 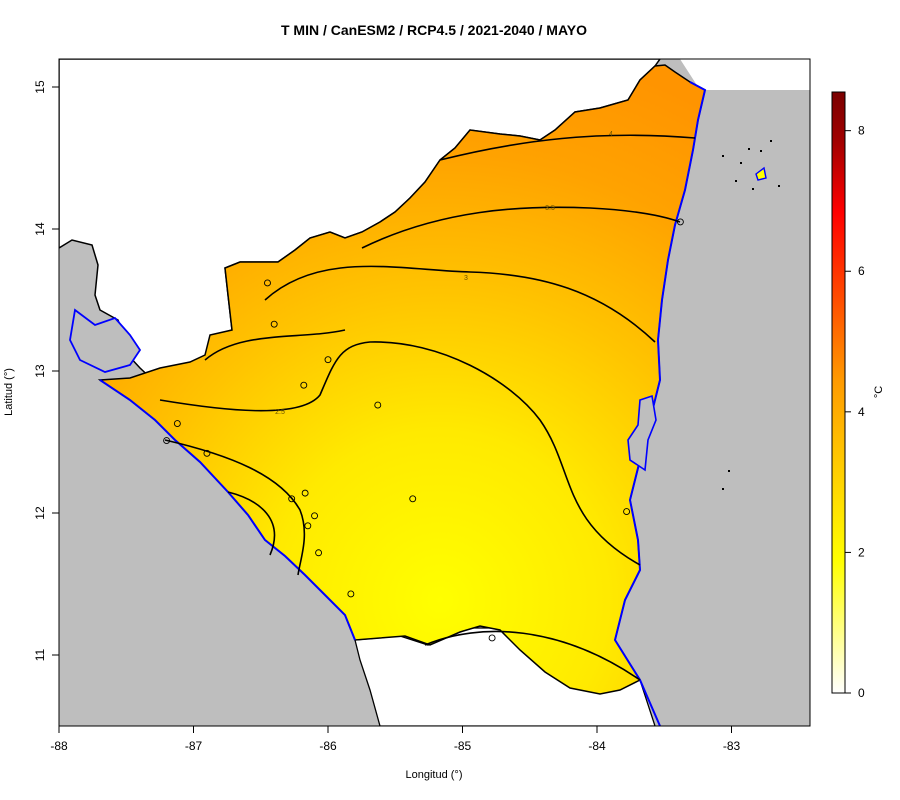 What do you see at coordinates (466, 278) in the screenshot?
I see `contour-label-3: 3` at bounding box center [466, 278].